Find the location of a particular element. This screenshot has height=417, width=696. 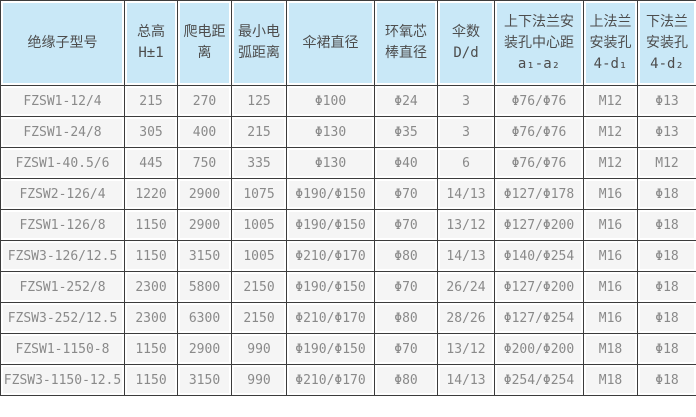

header-core-rod-diameter: 环氧芯 棒直径 is located at coordinates (406, 43).